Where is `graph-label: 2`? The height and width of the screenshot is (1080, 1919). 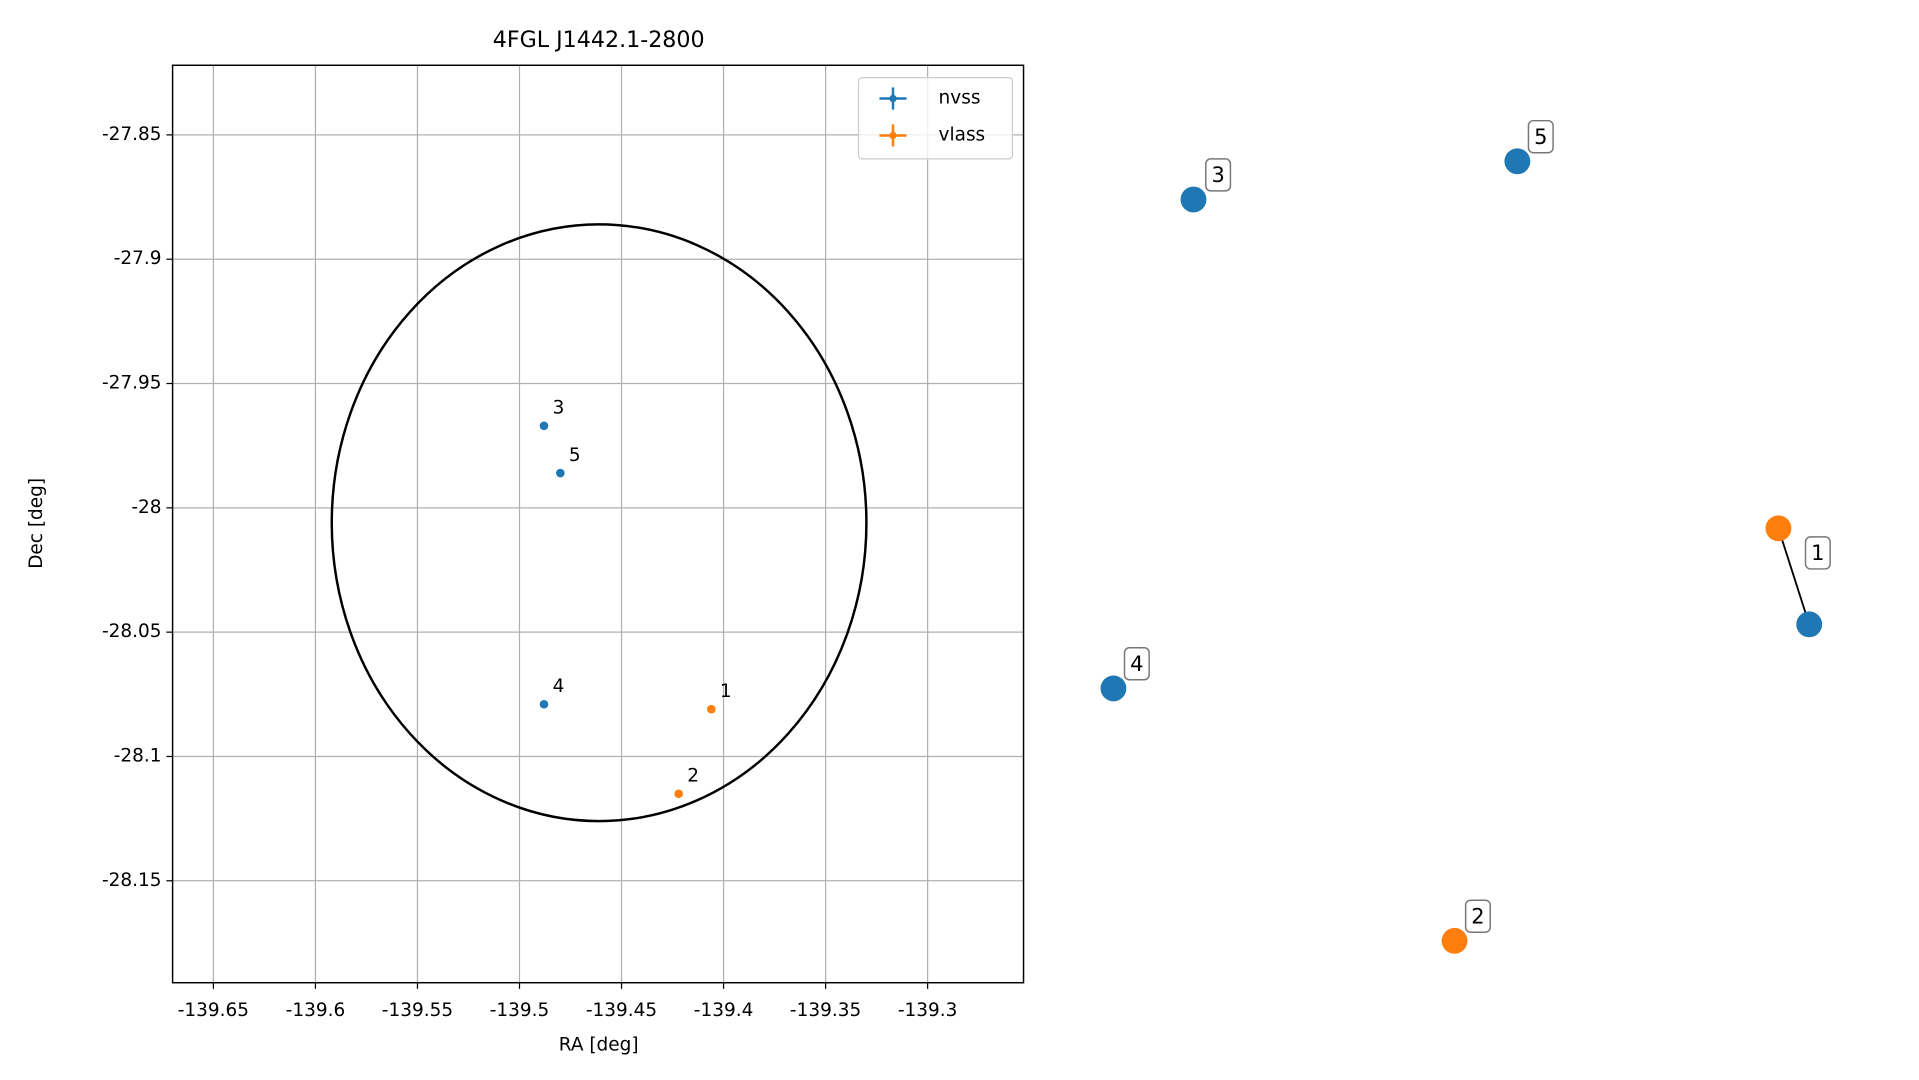
graph-label: 2 is located at coordinates (1477, 916).